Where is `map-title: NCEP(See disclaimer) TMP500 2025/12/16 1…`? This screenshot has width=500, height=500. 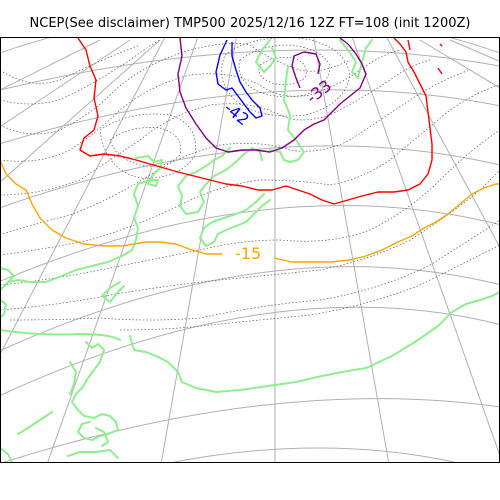 map-title: NCEP(See disclaimer) TMP500 2025/12/16 1… is located at coordinates (250, 23).